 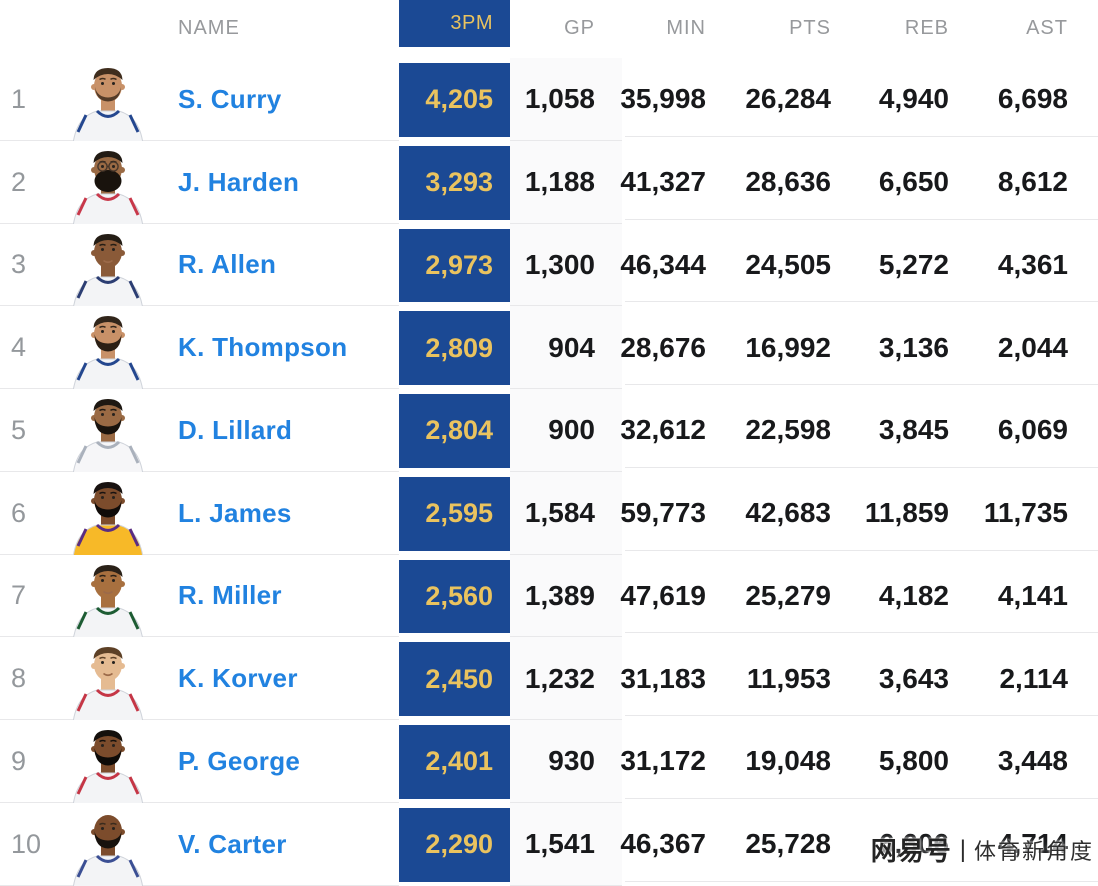 I want to click on player-name-link: K. Korver, so click(x=238, y=678).